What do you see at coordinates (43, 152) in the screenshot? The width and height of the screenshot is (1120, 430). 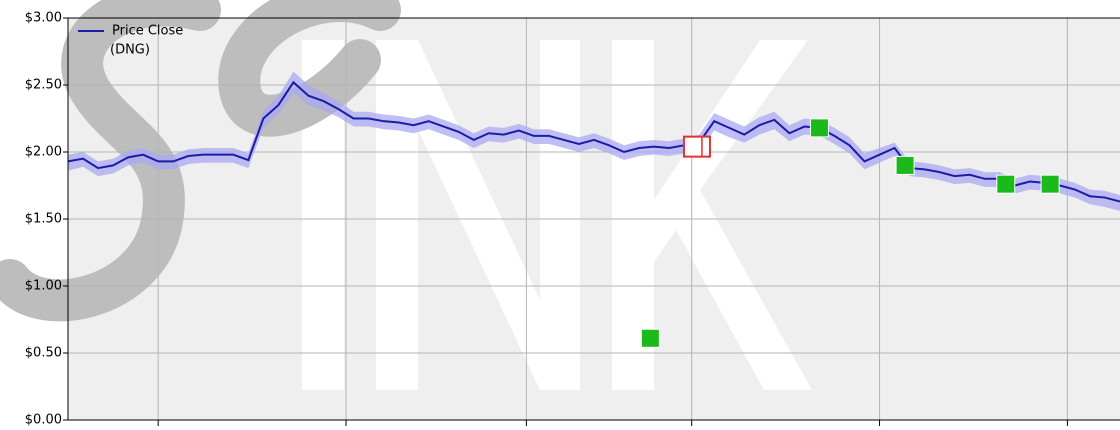 I see `y-tick-label: $2.00` at bounding box center [43, 152].